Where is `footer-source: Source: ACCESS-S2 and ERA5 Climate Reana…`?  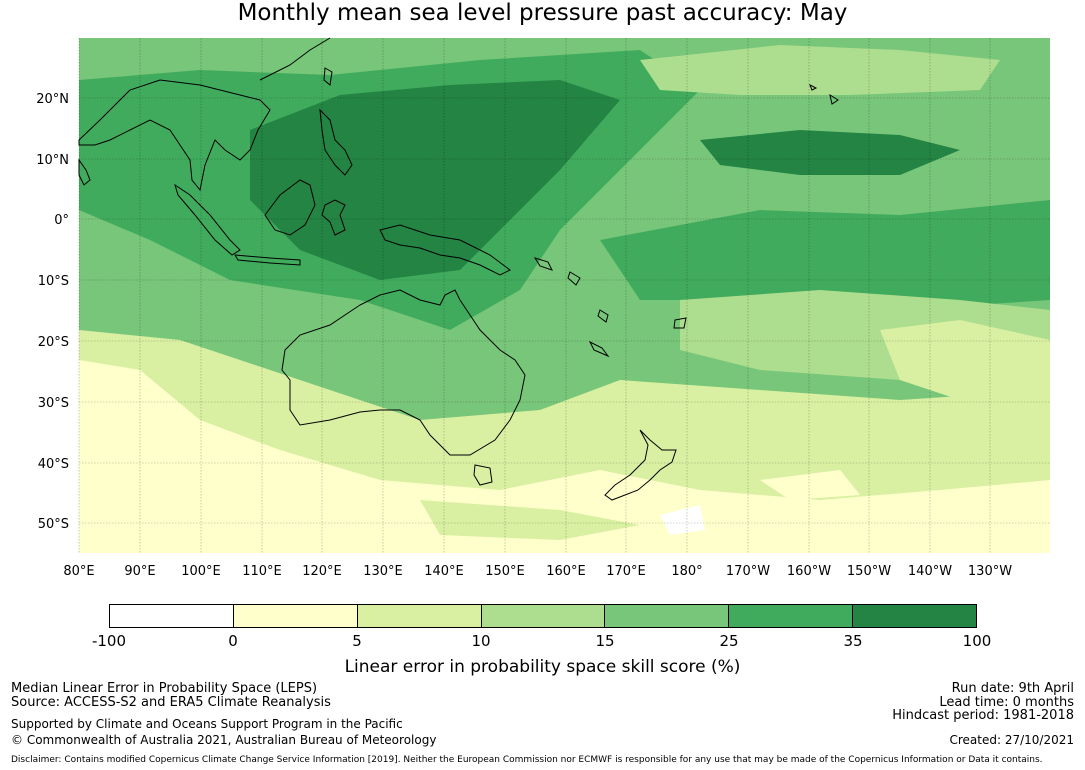
footer-source: Source: ACCESS-S2 and ERA5 Climate Reana… is located at coordinates (171, 702).